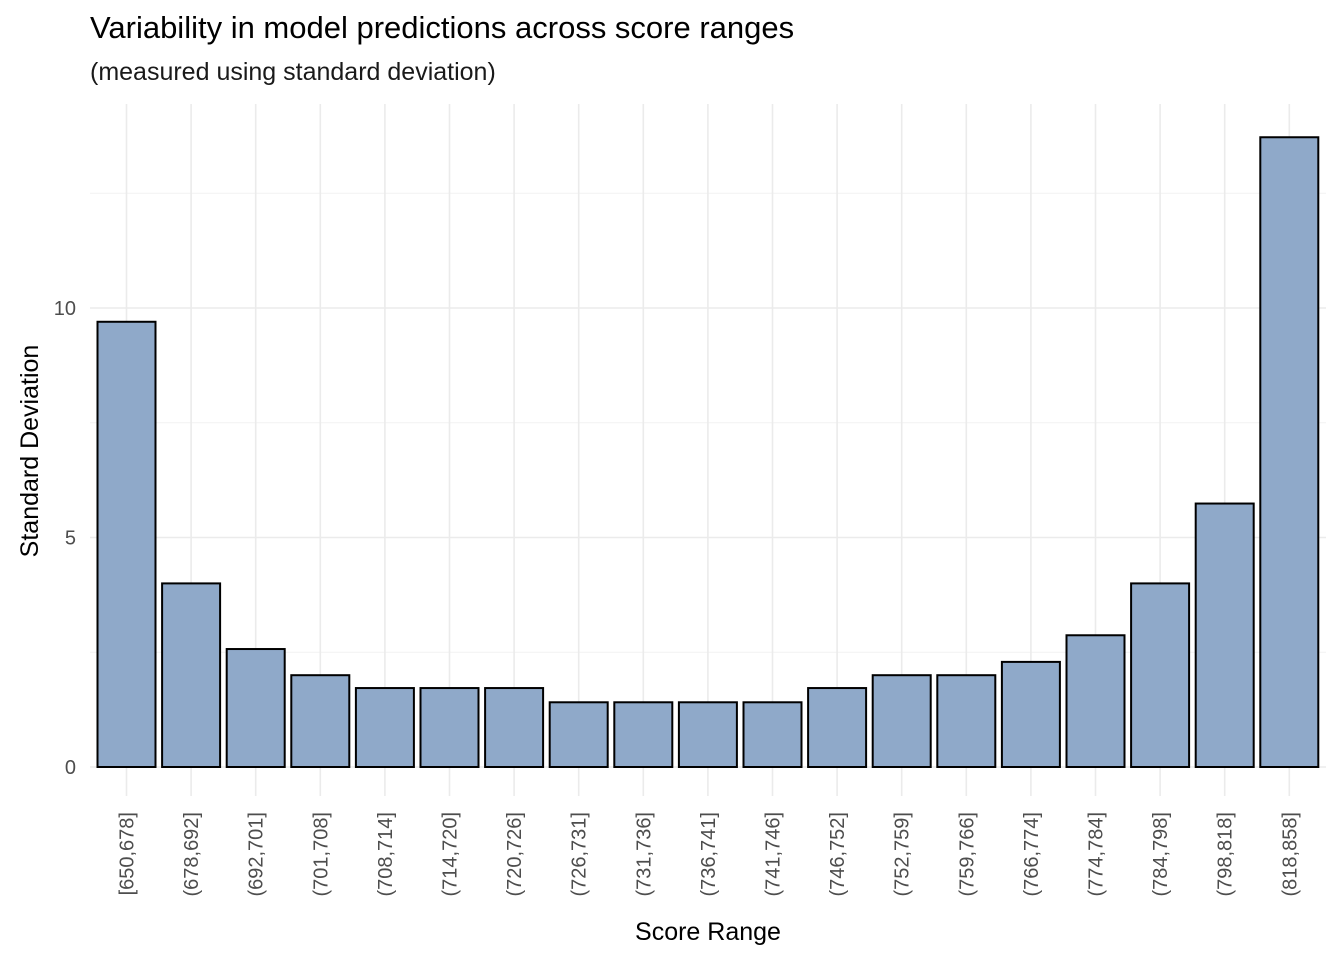 The height and width of the screenshot is (960, 1344). What do you see at coordinates (70, 539) in the screenshot?
I see `y-tick-label: 5` at bounding box center [70, 539].